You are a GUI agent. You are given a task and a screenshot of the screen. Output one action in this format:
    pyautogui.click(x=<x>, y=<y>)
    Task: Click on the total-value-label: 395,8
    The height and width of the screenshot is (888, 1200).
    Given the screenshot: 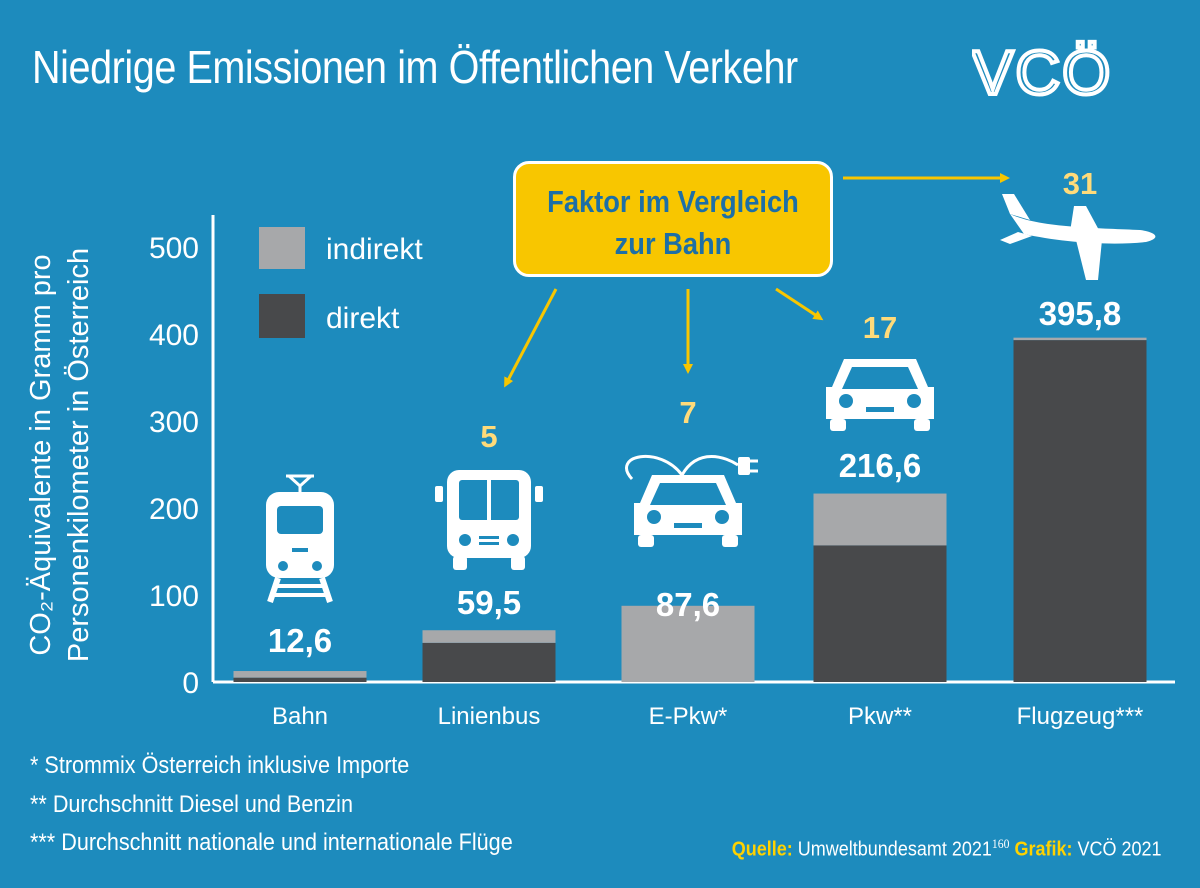 What is the action you would take?
    pyautogui.click(x=1080, y=313)
    